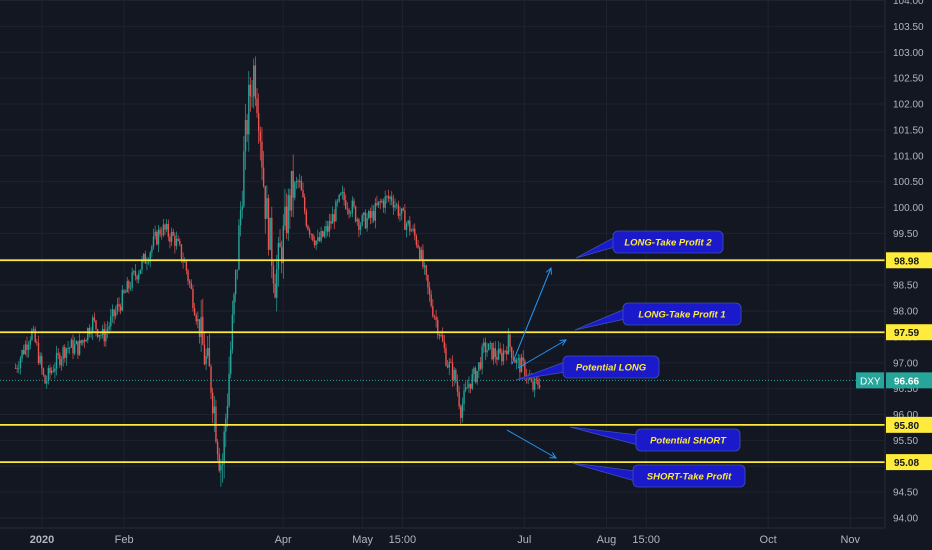 This screenshot has width=932, height=550. Describe the element at coordinates (649, 244) in the screenshot. I see `callout-box: LONG-Take Profit 2` at that location.